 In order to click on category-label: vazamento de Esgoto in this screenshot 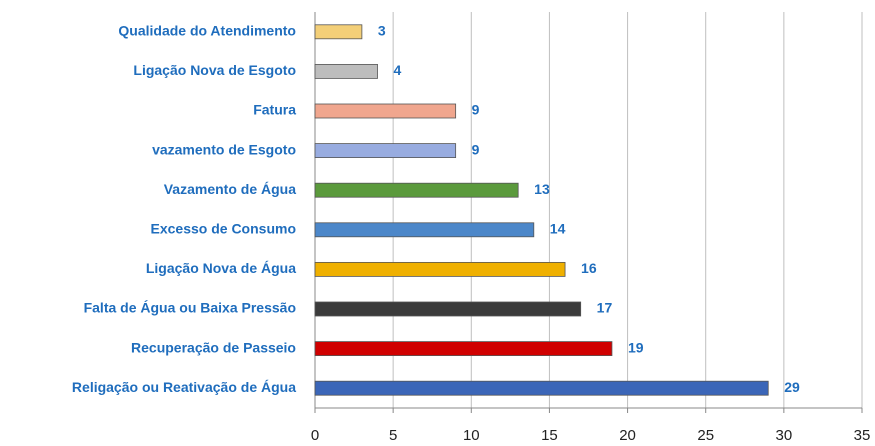, I will do `click(224, 149)`.